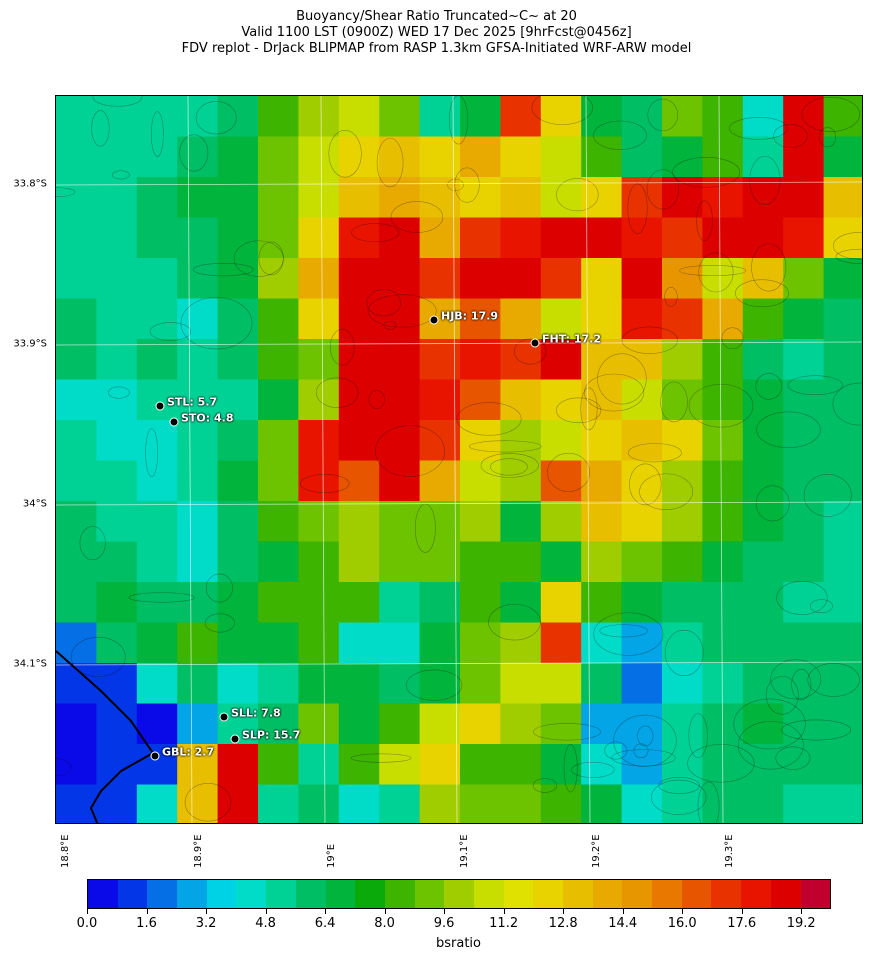  Describe the element at coordinates (325, 923) in the screenshot. I see `colorbar-tick-label: 6.4` at that location.